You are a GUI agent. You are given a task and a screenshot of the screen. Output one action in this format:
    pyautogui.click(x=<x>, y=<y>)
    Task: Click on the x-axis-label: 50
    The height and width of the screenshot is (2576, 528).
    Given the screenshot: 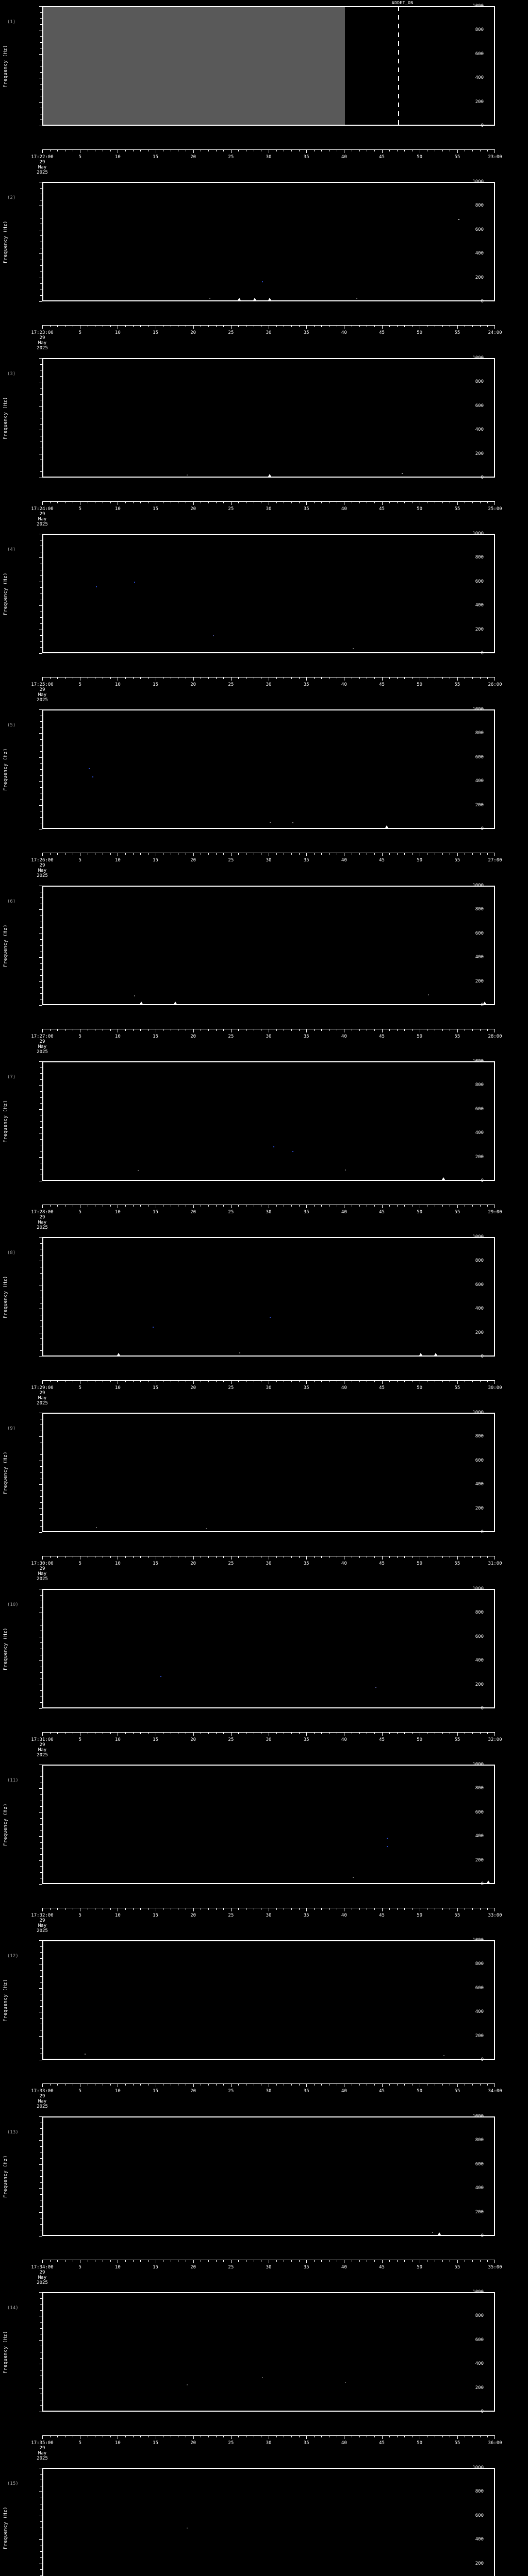 What is the action you would take?
    pyautogui.click(x=420, y=509)
    